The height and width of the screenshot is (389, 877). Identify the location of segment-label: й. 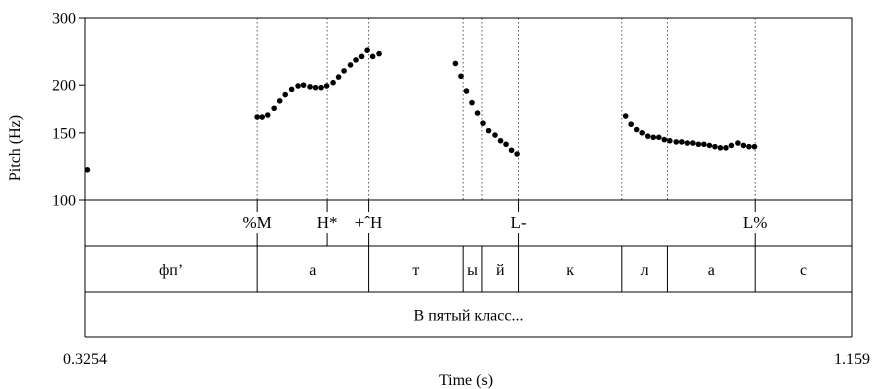
(500, 270).